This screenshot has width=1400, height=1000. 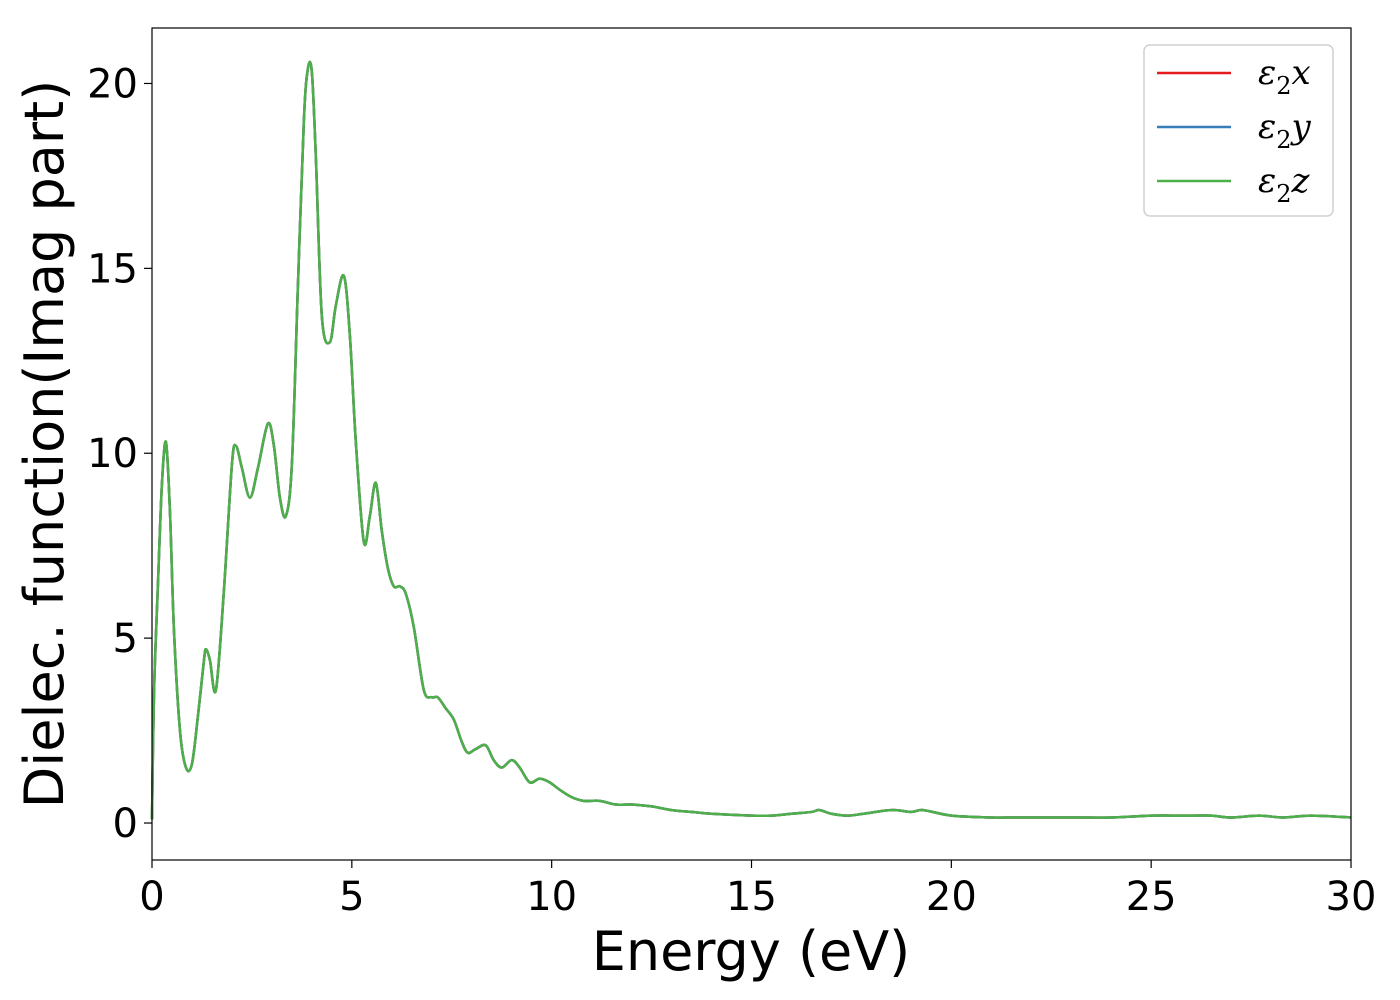 What do you see at coordinates (125, 824) in the screenshot?
I see `y-tick-label: 0` at bounding box center [125, 824].